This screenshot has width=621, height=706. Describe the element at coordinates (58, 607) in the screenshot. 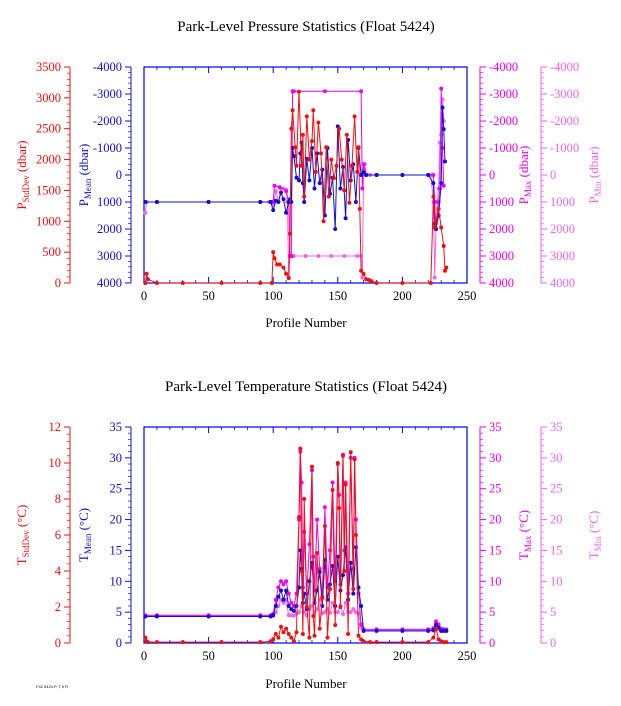

I see `temperature-stddev-tick-label: 2` at that location.